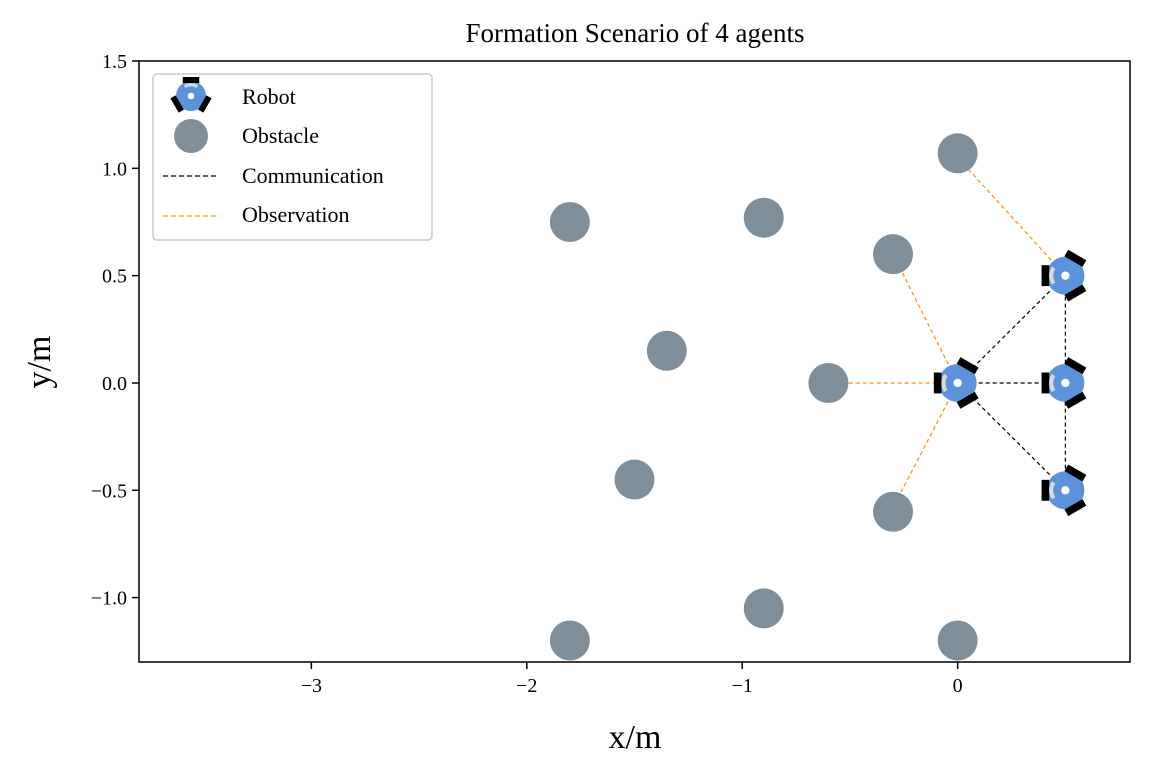 This screenshot has height=778, width=1150. What do you see at coordinates (296, 214) in the screenshot?
I see `legend-observation-label: Observation` at bounding box center [296, 214].